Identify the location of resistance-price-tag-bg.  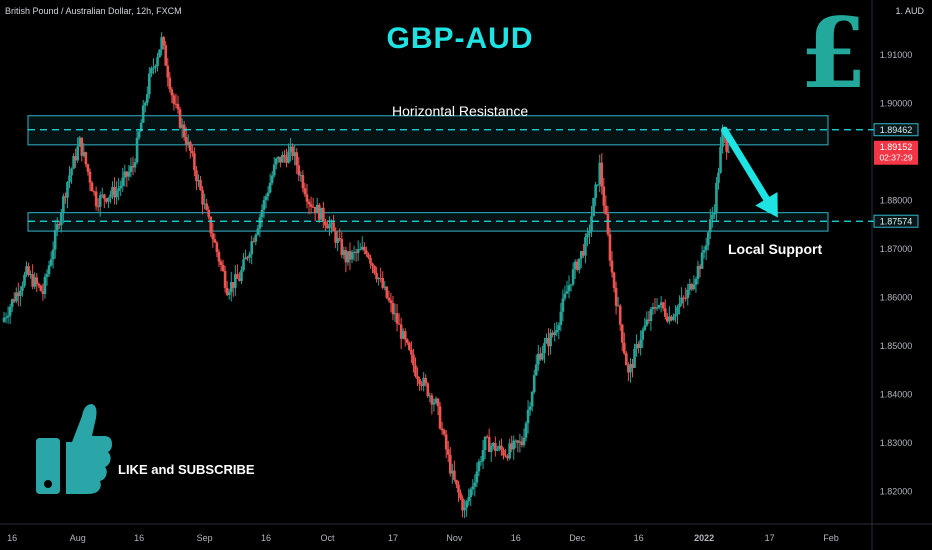
(896, 130).